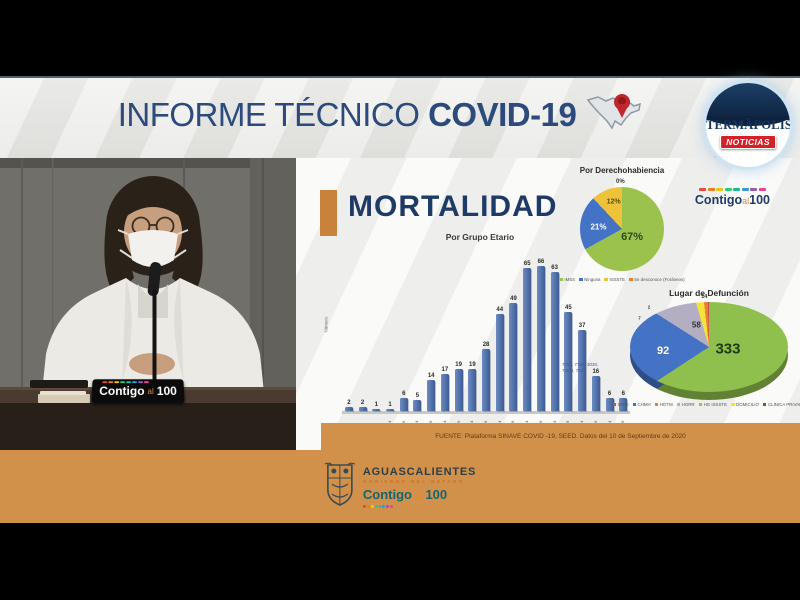 This screenshot has width=800, height=600. I want to click on footer-orange-band, so click(400, 486).